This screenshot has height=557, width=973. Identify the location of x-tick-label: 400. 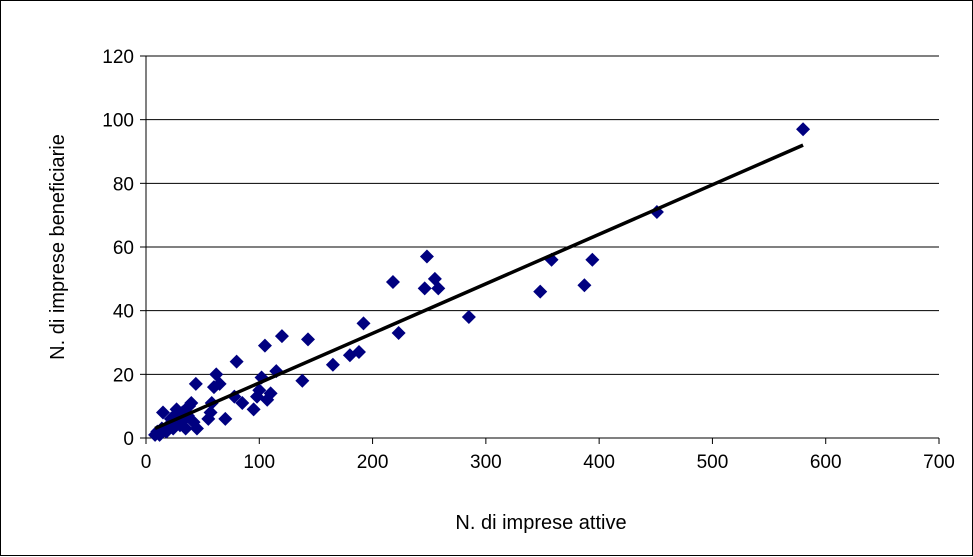
(599, 462).